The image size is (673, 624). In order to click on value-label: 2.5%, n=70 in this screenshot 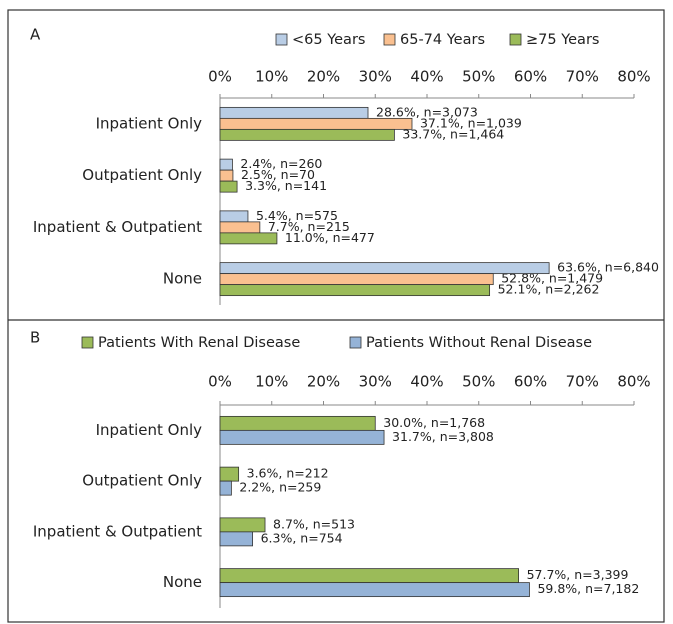, I will do `click(278, 174)`.